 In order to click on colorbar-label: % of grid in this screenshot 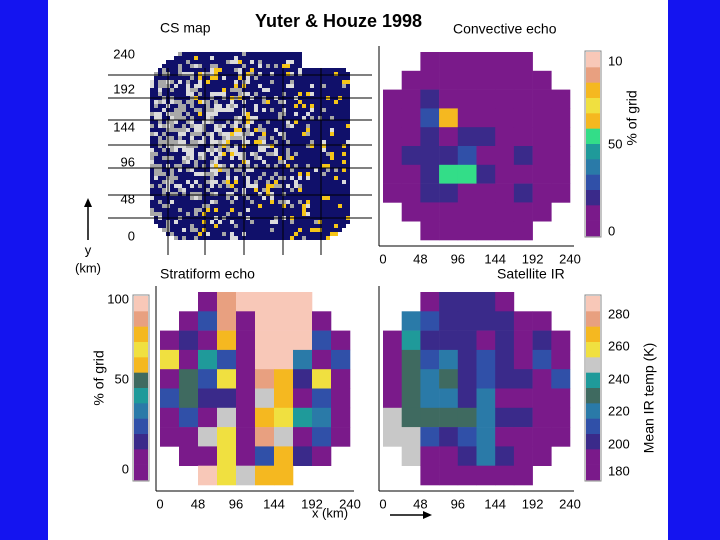, I will do `click(99, 377)`.